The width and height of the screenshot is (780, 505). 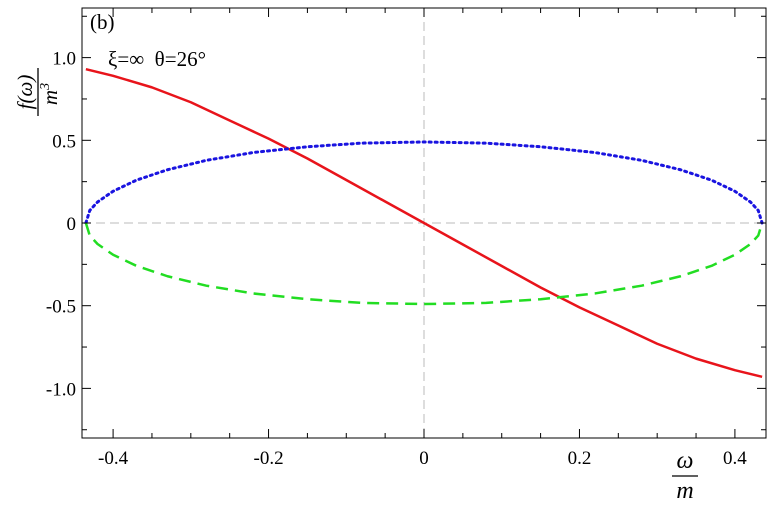 I want to click on x-tick-label: -0.4, so click(x=113, y=458).